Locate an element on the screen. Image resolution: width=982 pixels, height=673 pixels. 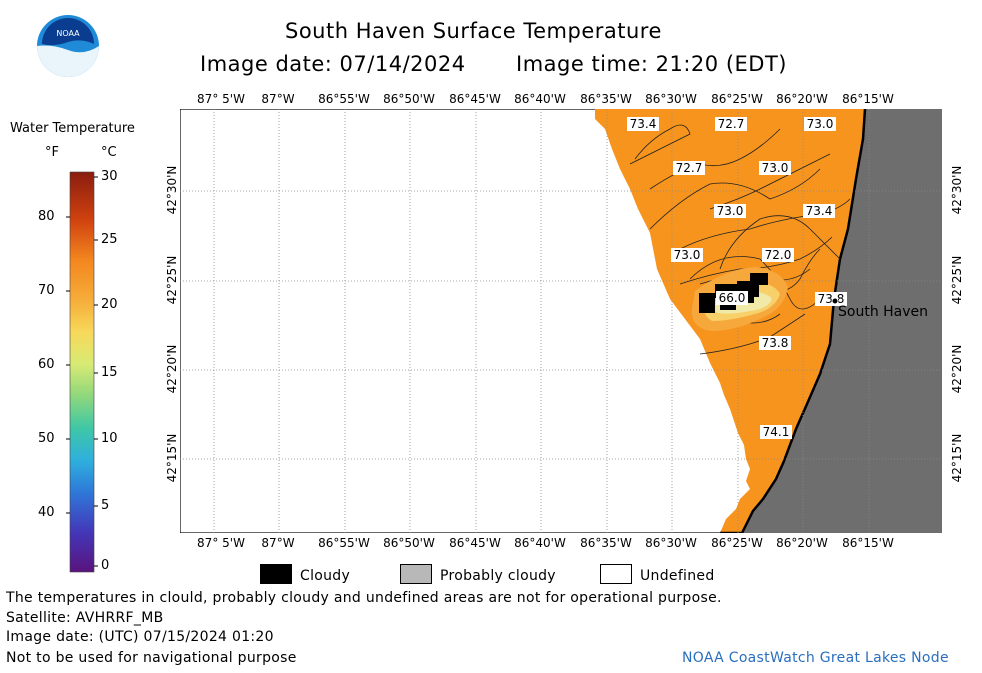
contour-label-text: 72.0 is located at coordinates (778, 255).